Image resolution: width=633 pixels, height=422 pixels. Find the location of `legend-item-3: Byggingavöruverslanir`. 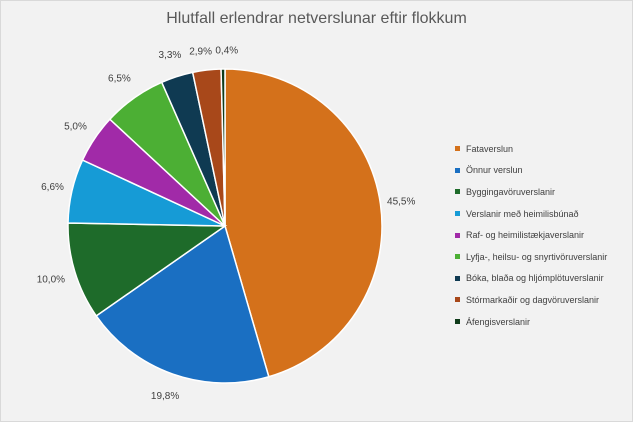

legend-item-3: Byggingavöruverslanir is located at coordinates (531, 192).